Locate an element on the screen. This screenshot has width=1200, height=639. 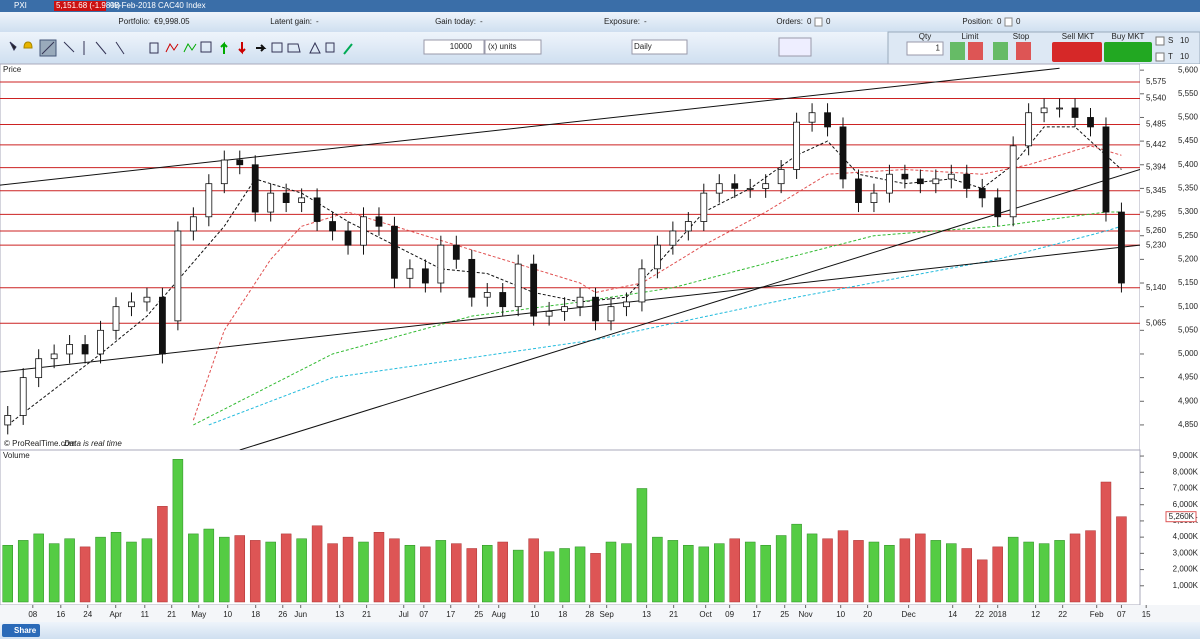
symbol: PXI is located at coordinates (20, 5).